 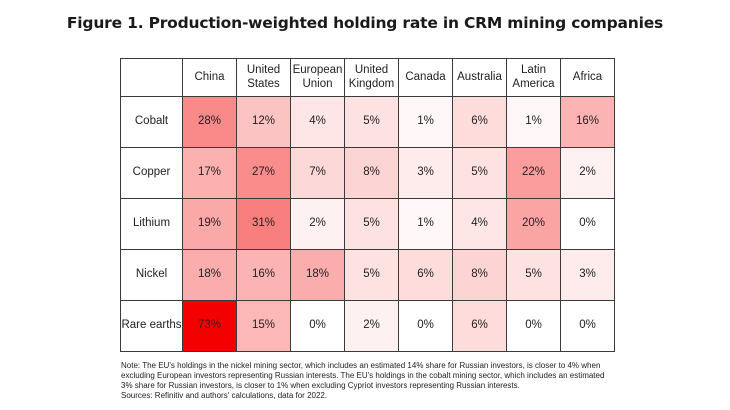 What do you see at coordinates (209, 173) in the screenshot?
I see `heatmap-cell: 17%` at bounding box center [209, 173].